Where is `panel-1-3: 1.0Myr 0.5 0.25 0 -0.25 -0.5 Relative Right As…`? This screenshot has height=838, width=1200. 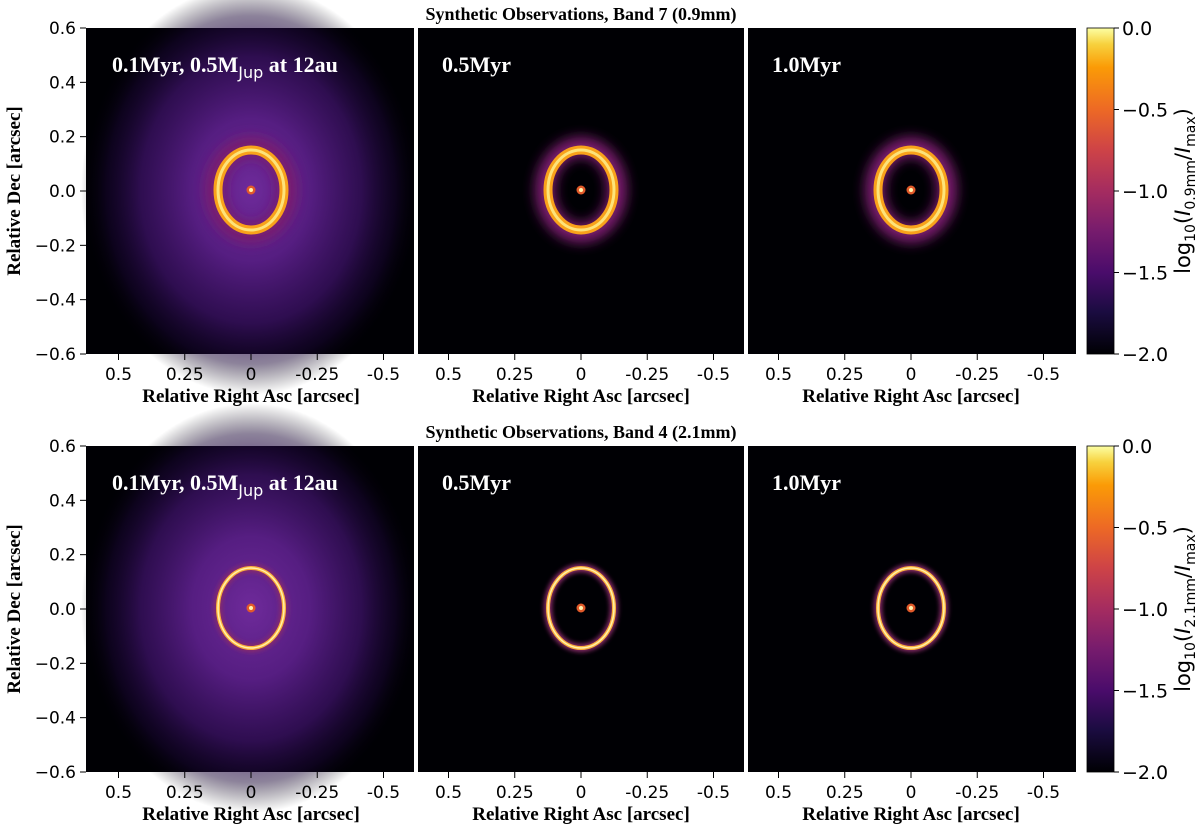
panel-1-3: 1.0Myr 0.5 0.25 0 -0.25 -0.5 Relative Right As… is located at coordinates (911, 217).